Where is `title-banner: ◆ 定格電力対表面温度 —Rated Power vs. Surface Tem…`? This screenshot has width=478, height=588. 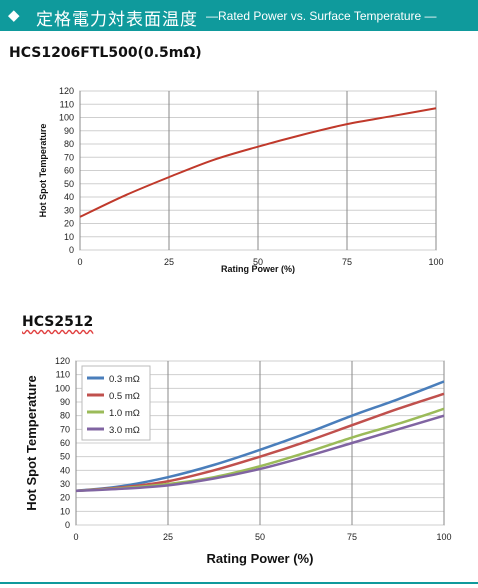 title-banner: ◆ 定格電力対表面温度 —Rated Power vs. Surface Tem… is located at coordinates (239, 15).